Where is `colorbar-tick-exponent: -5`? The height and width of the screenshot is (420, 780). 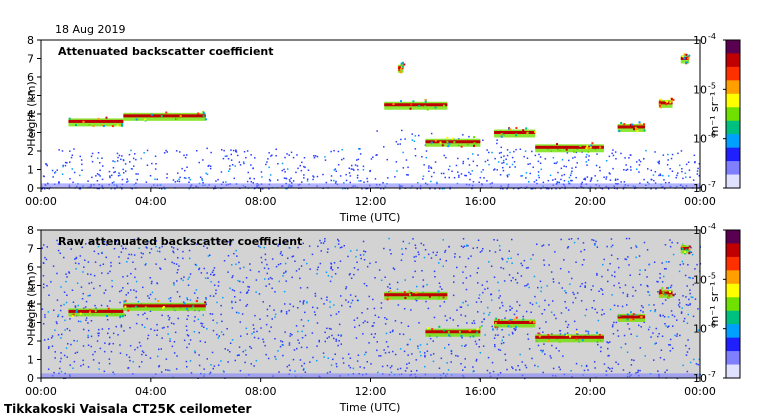
colorbar-tick-exponent: -5 is located at coordinates (712, 85).